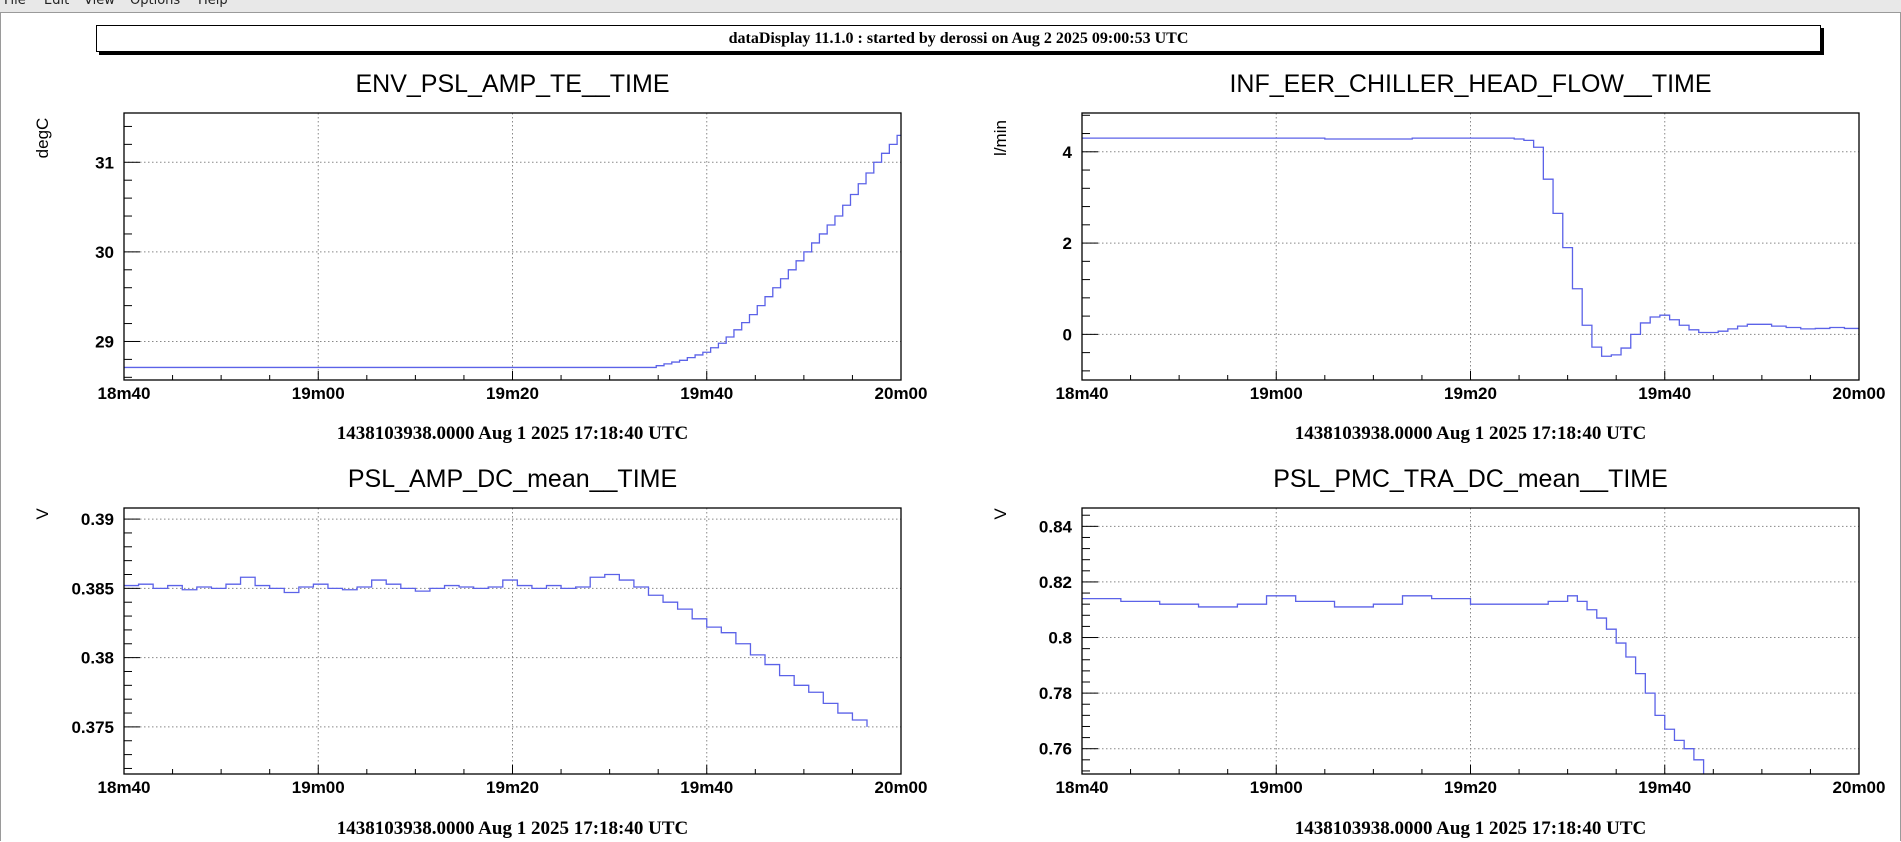 The image size is (1901, 842). I want to click on y-tick-label: 0.78, so click(1055, 693).